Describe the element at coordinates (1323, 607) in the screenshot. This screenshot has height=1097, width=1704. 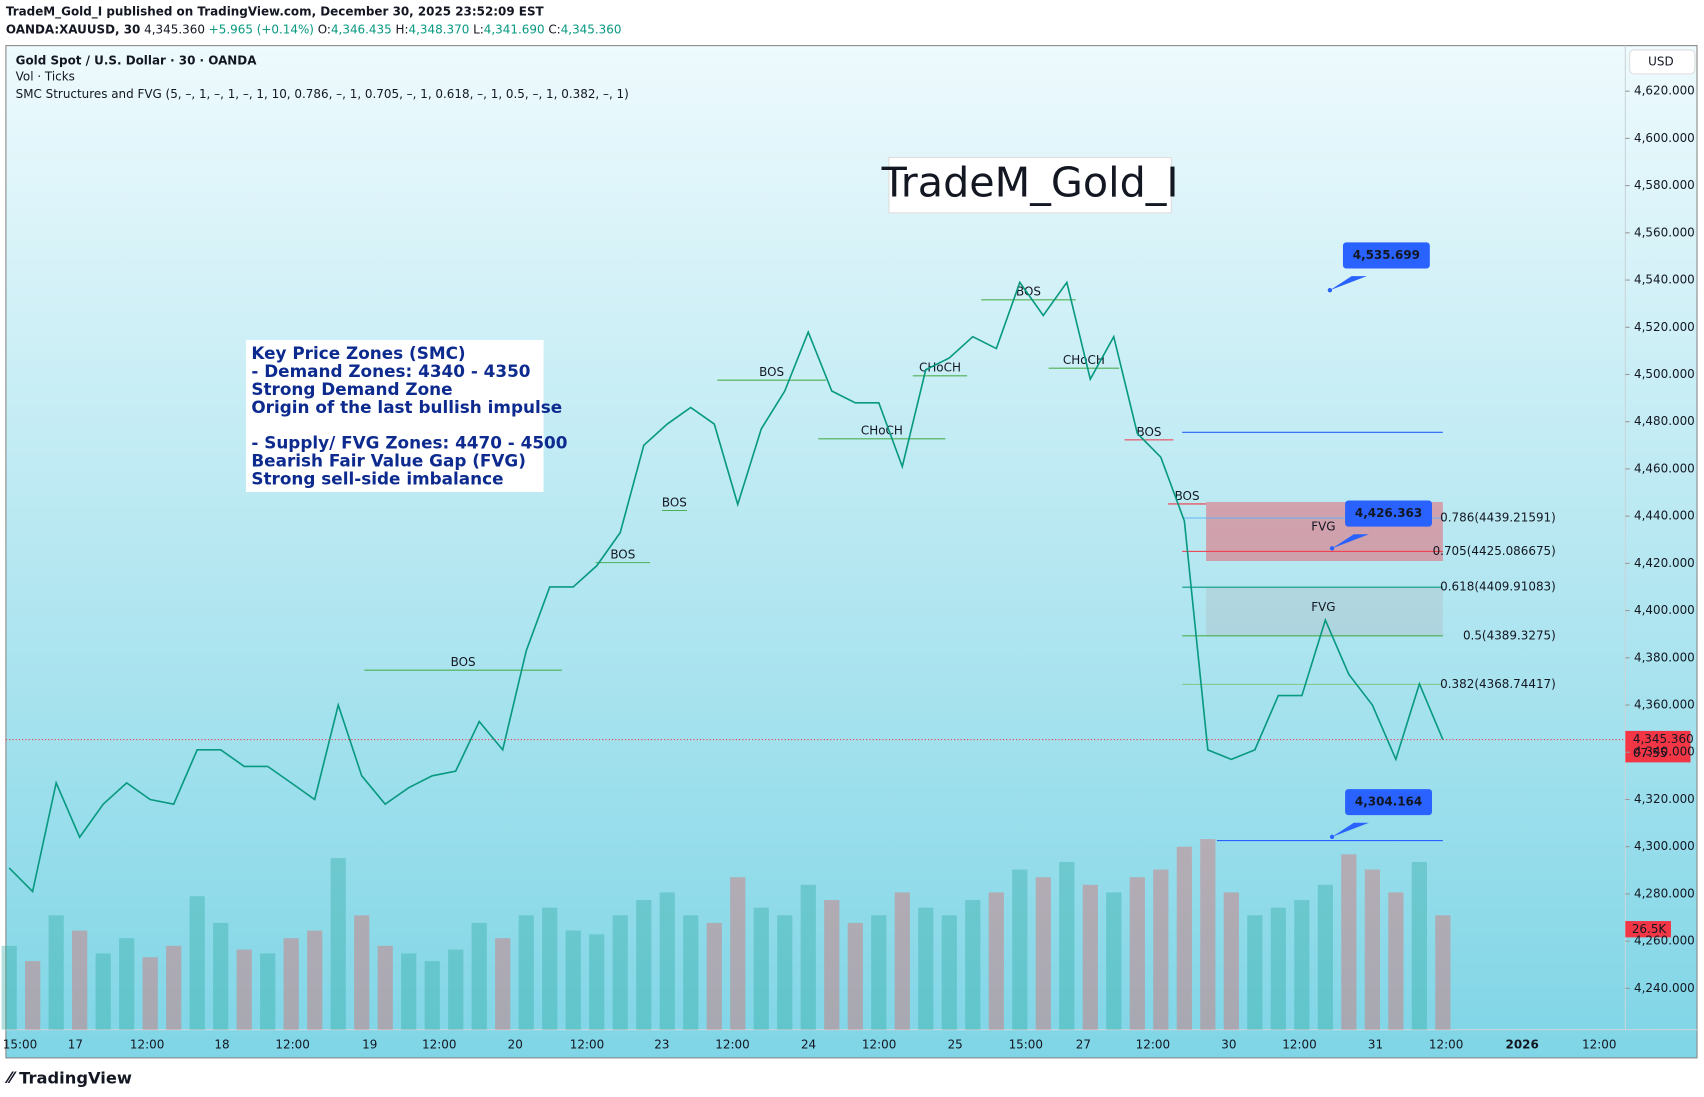
I see `fvg-label: FVG` at that location.